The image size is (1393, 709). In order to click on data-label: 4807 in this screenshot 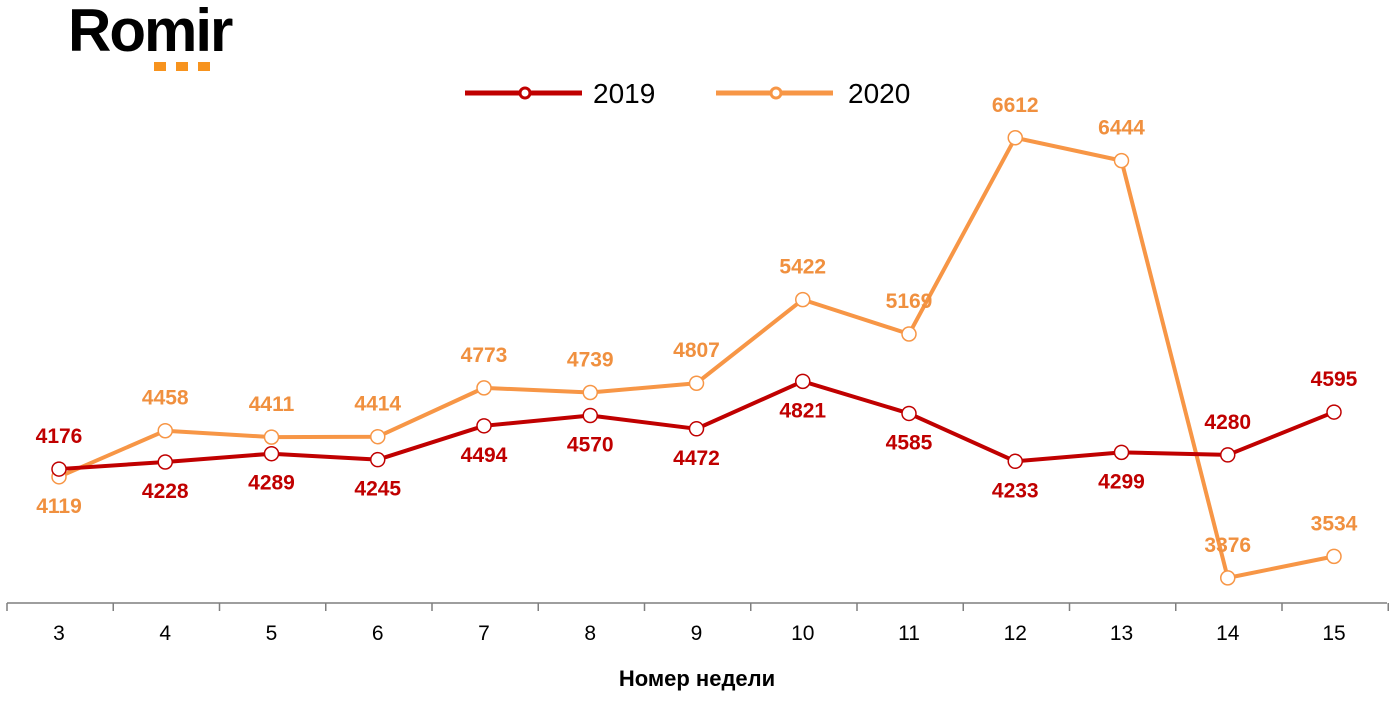, I will do `click(696, 350)`.